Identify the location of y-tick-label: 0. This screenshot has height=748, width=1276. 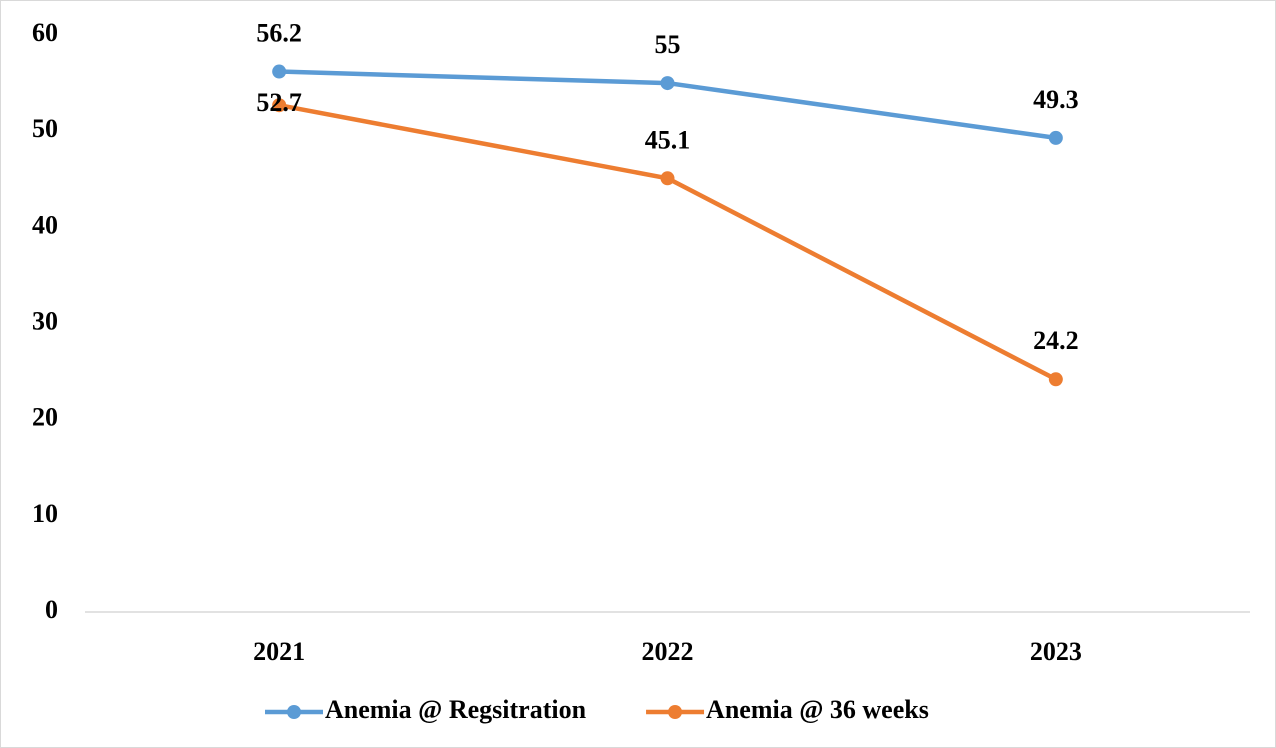
(51, 609).